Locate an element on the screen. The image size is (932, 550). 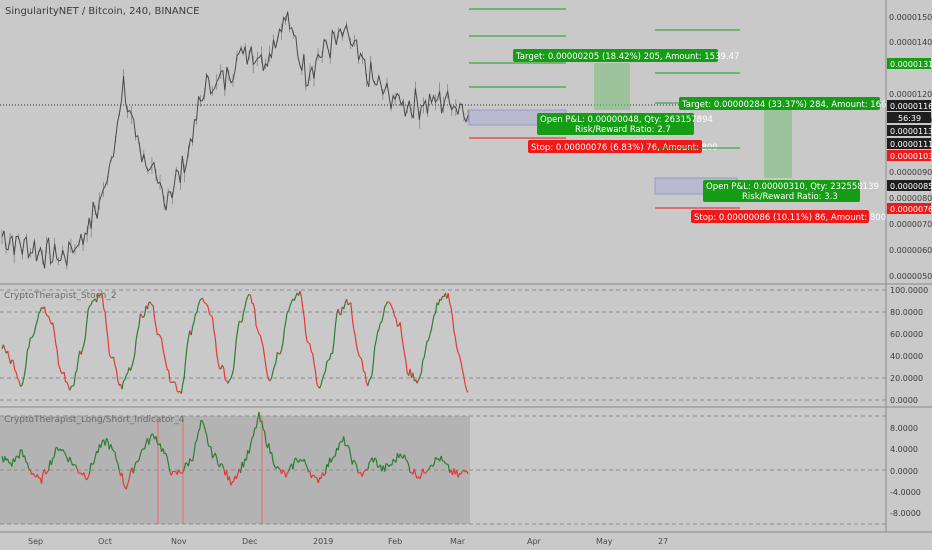
trade-1-target-label-bg is located at coordinates (615, 55).